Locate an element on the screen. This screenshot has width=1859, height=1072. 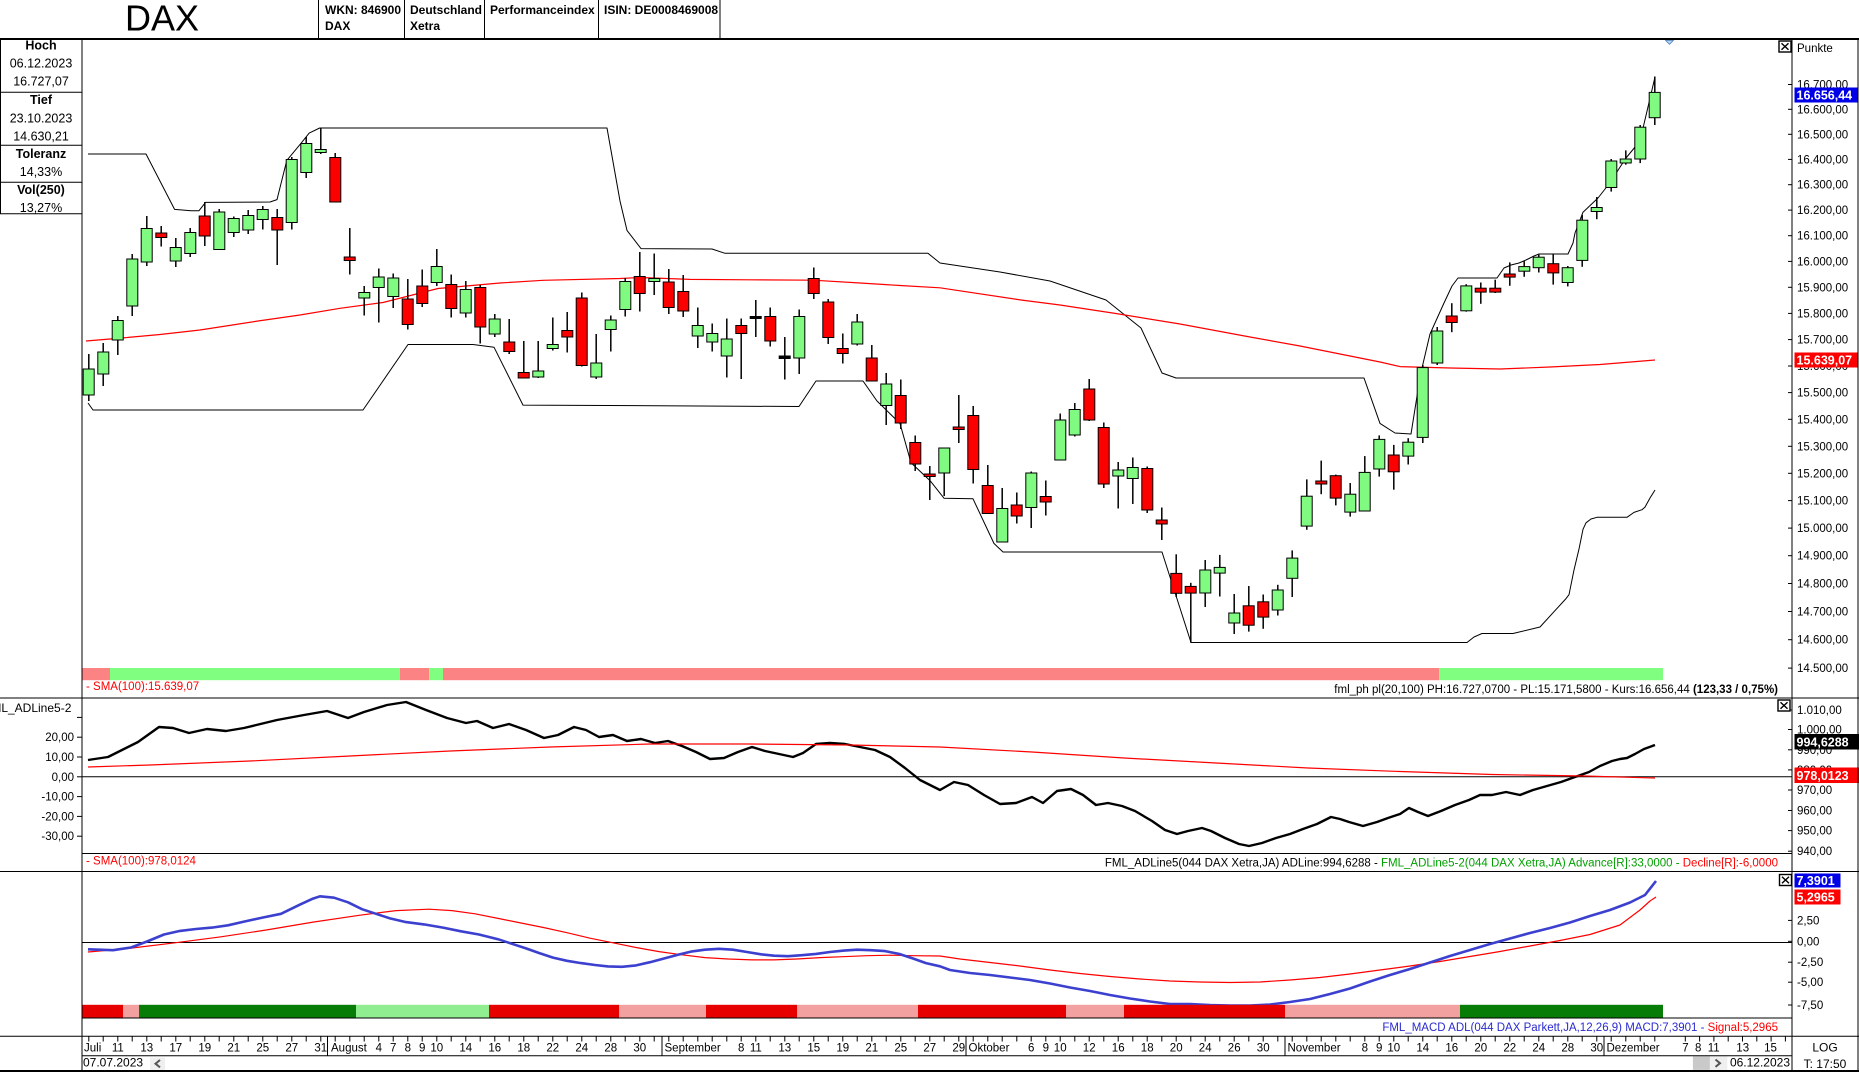
svg-text: 30 is located at coordinates (639, 1049).